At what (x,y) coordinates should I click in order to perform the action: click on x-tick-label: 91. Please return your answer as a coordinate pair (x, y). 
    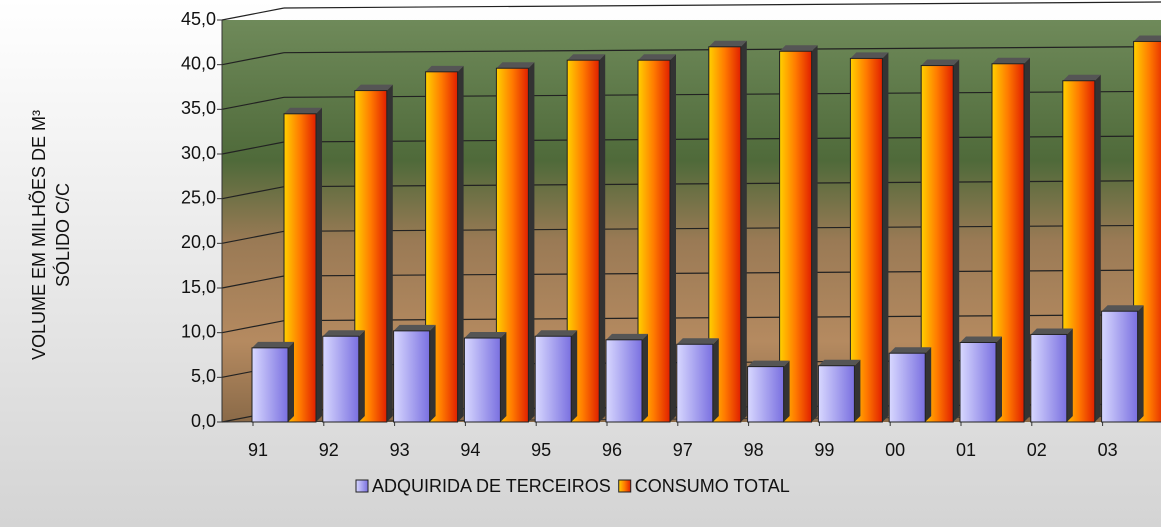
    Looking at the image, I should click on (258, 450).